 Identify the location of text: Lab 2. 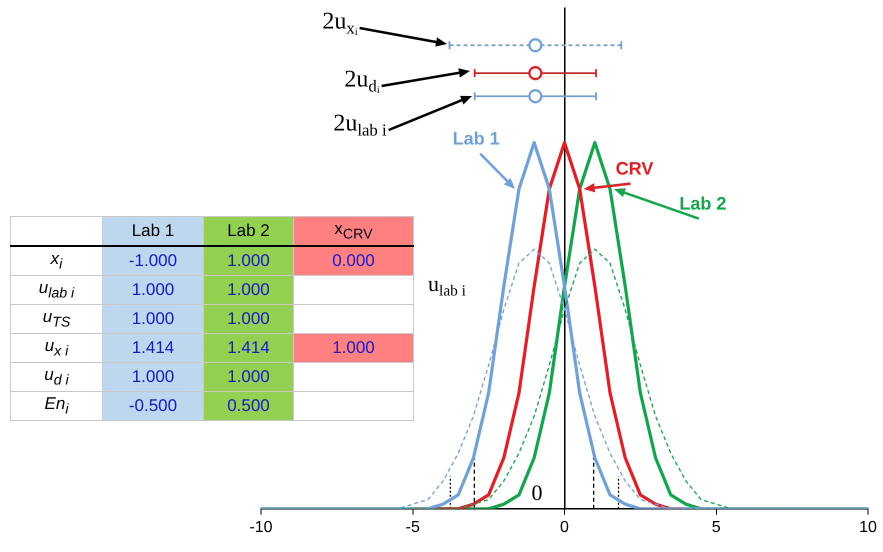
(702, 204).